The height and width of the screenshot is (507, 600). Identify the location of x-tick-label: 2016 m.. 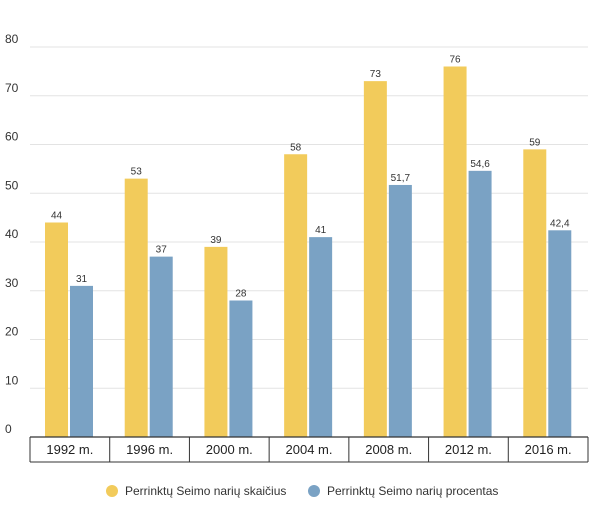
(548, 449).